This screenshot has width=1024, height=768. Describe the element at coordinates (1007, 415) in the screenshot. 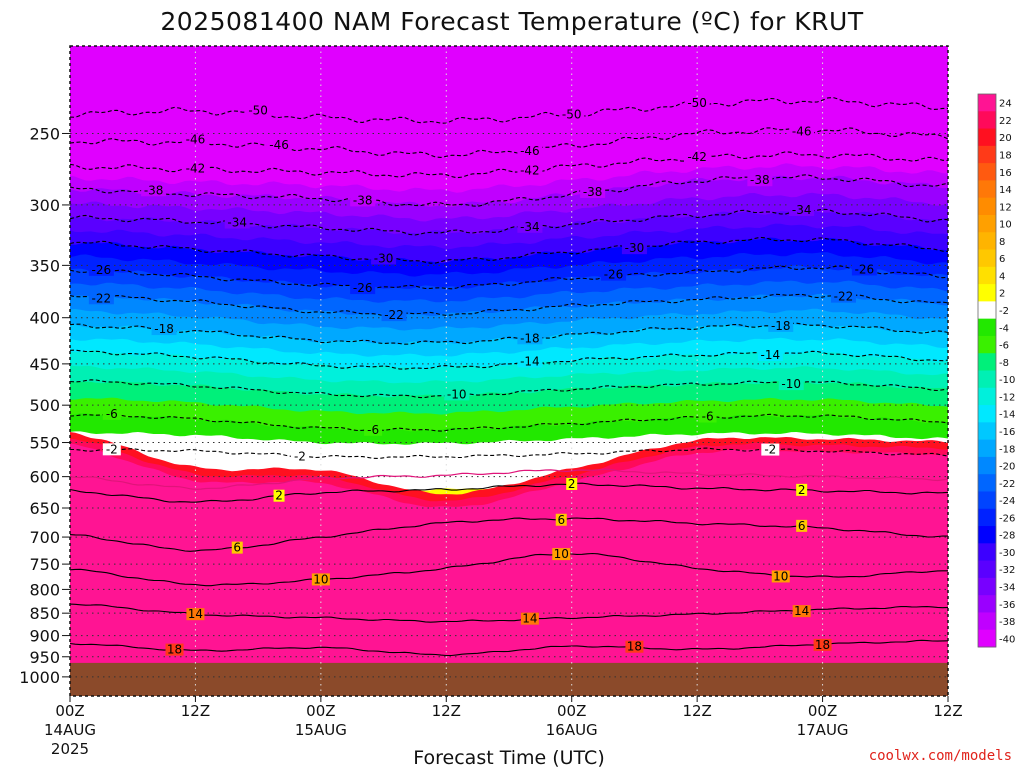

I see `colorbar-label: -14` at that location.